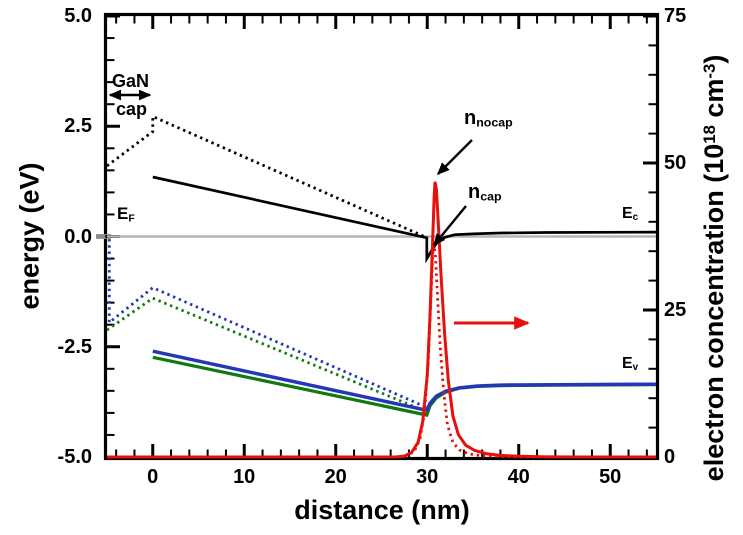  Describe the element at coordinates (675, 16) in the screenshot. I see `y-right-tick-label-75: 75` at that location.